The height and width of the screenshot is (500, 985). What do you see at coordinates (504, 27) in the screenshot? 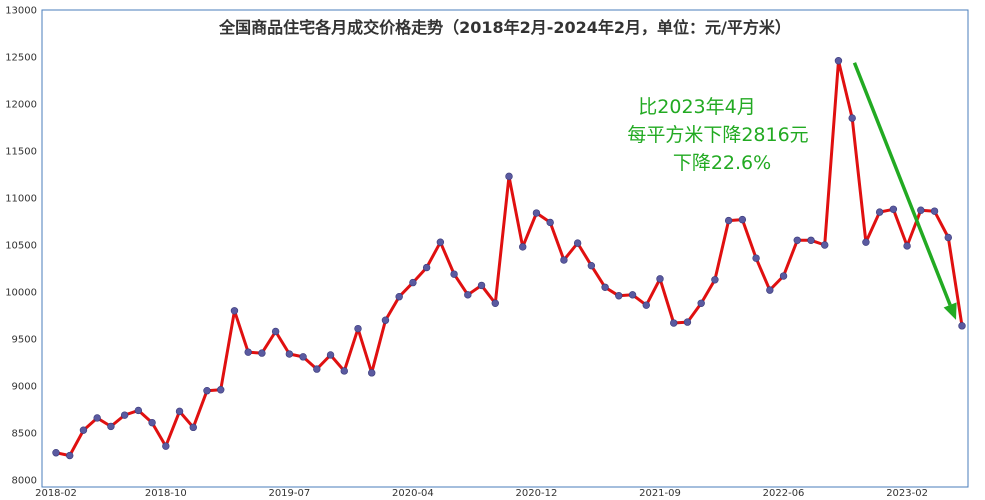
I see `chart-title: 全国商品住宅各月成交价格走势（2018年2月-2024年2月，单位：元/平方米）` at bounding box center [504, 27].